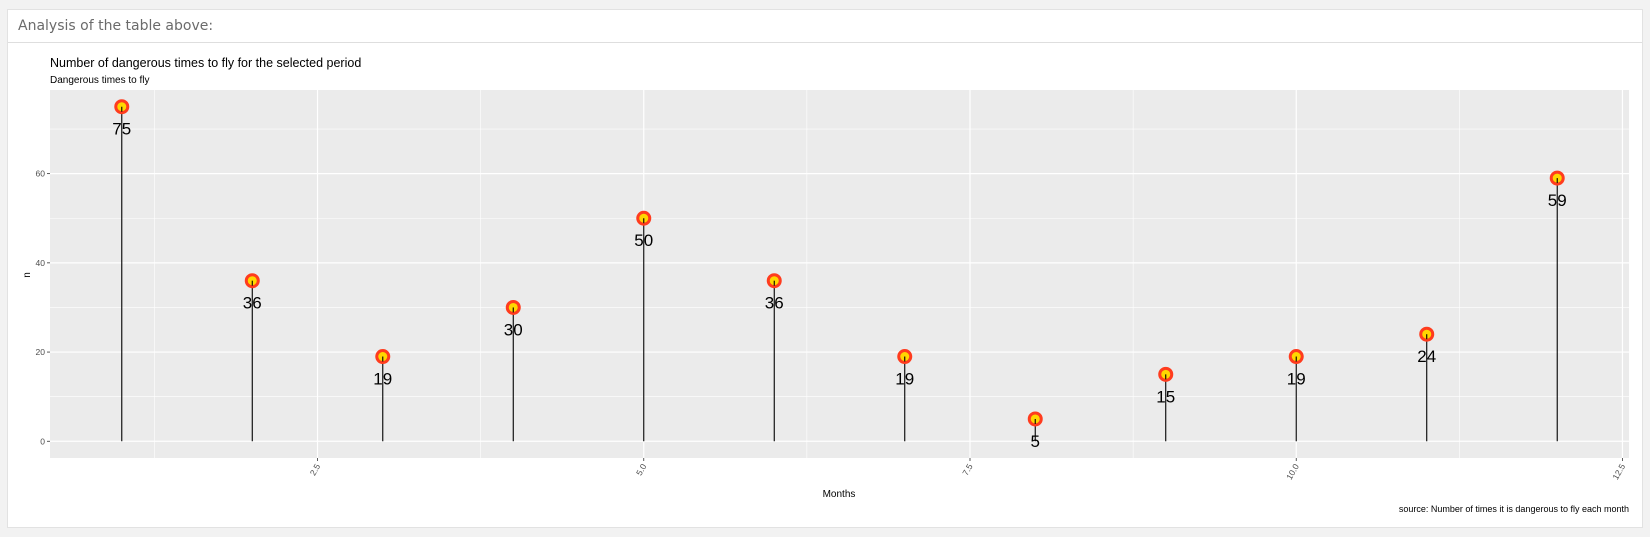 Image resolution: width=1650 pixels, height=537 pixels. Describe the element at coordinates (121, 129) in the screenshot. I see `data-label: 75` at that location.